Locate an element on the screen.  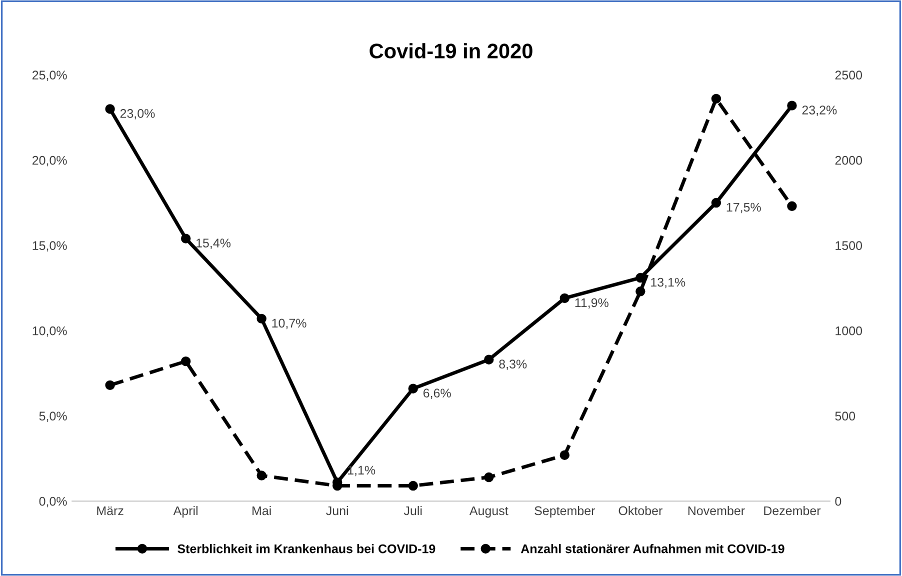
data-label: 10,7% is located at coordinates (289, 324).